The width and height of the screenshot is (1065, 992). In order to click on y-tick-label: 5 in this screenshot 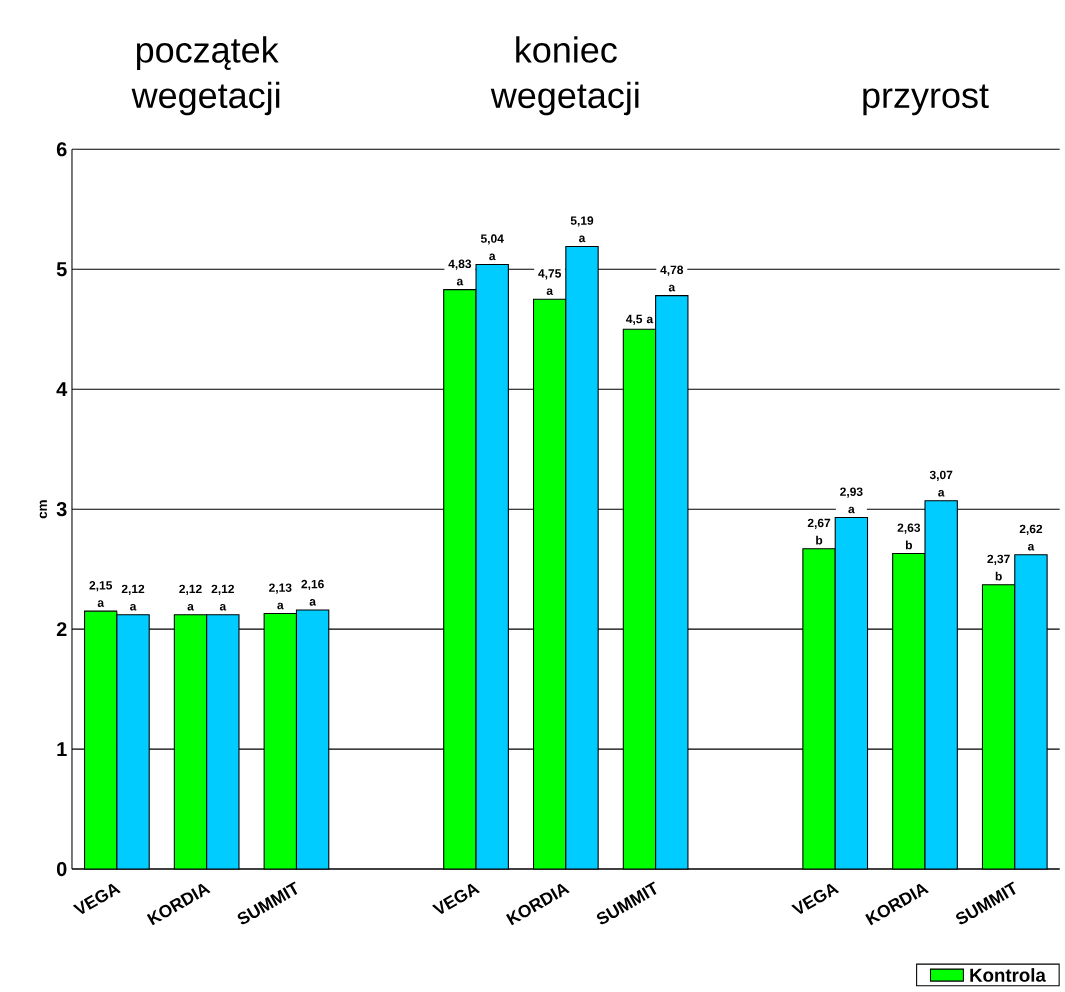, I will do `click(61, 269)`.